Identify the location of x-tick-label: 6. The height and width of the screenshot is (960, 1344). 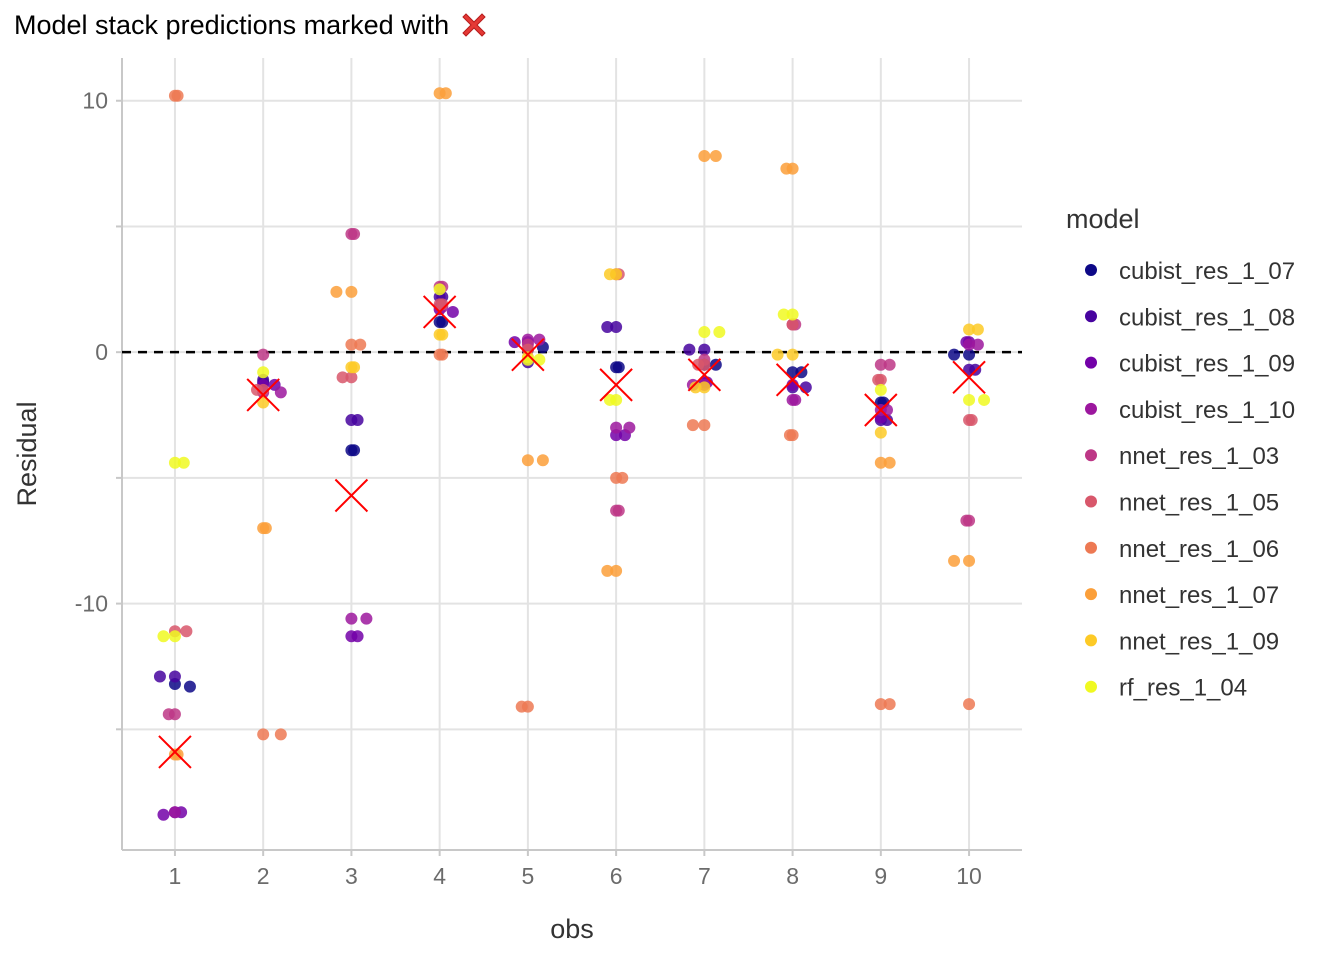
(616, 876).